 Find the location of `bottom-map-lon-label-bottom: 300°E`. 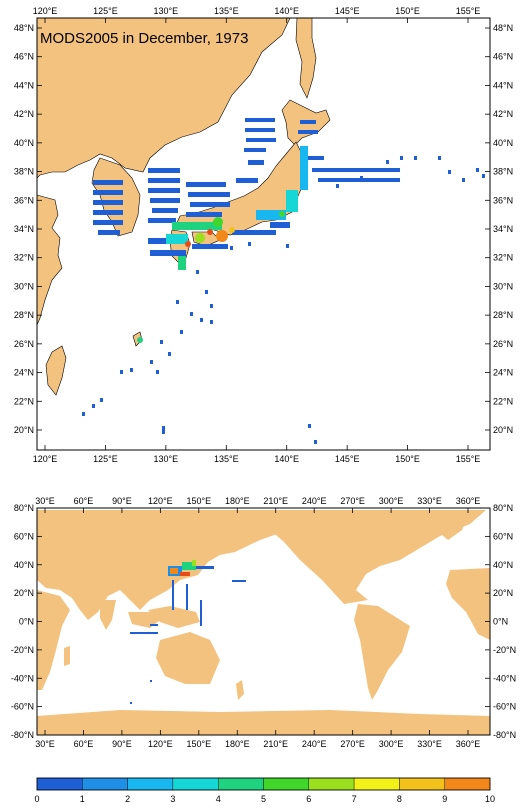

bottom-map-lon-label-bottom: 300°E is located at coordinates (391, 744).